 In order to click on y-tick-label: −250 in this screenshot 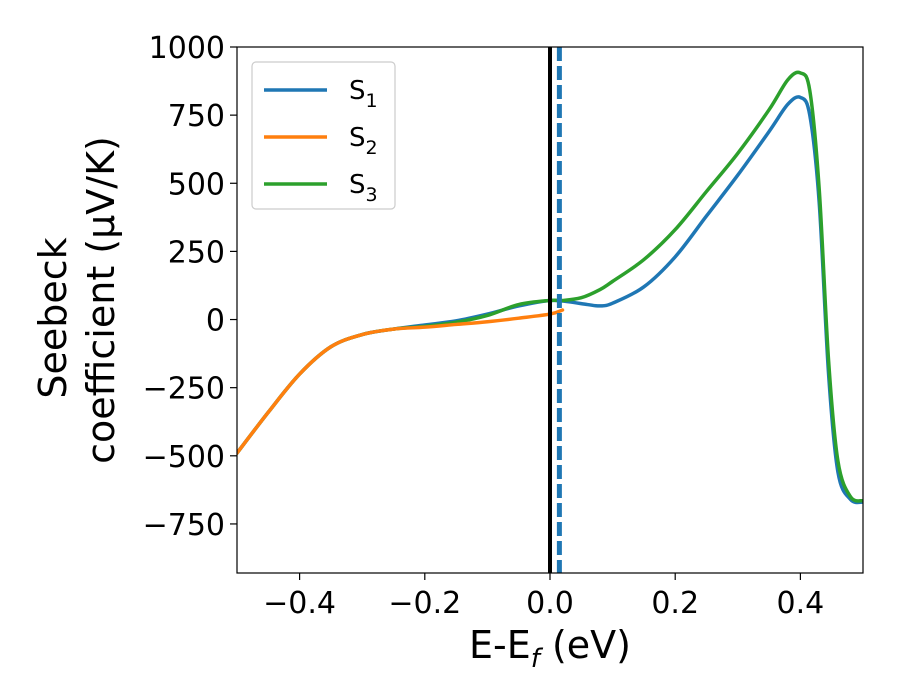, I will do `click(184, 389)`.